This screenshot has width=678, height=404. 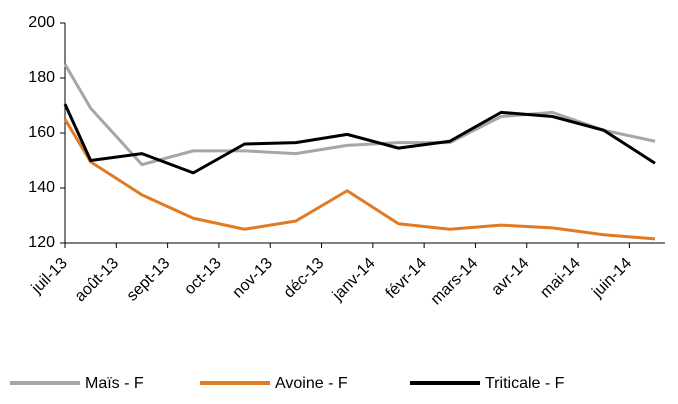 I want to click on x-tick-label: janv-14, so click(x=354, y=280).